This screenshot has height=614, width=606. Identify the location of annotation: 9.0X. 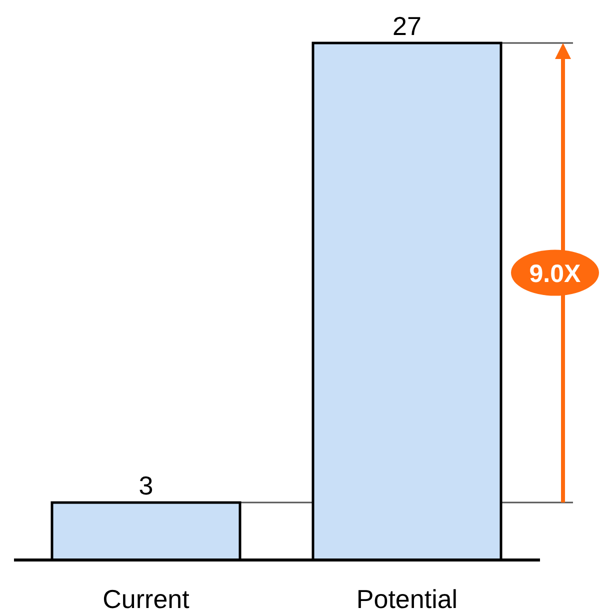
(555, 274).